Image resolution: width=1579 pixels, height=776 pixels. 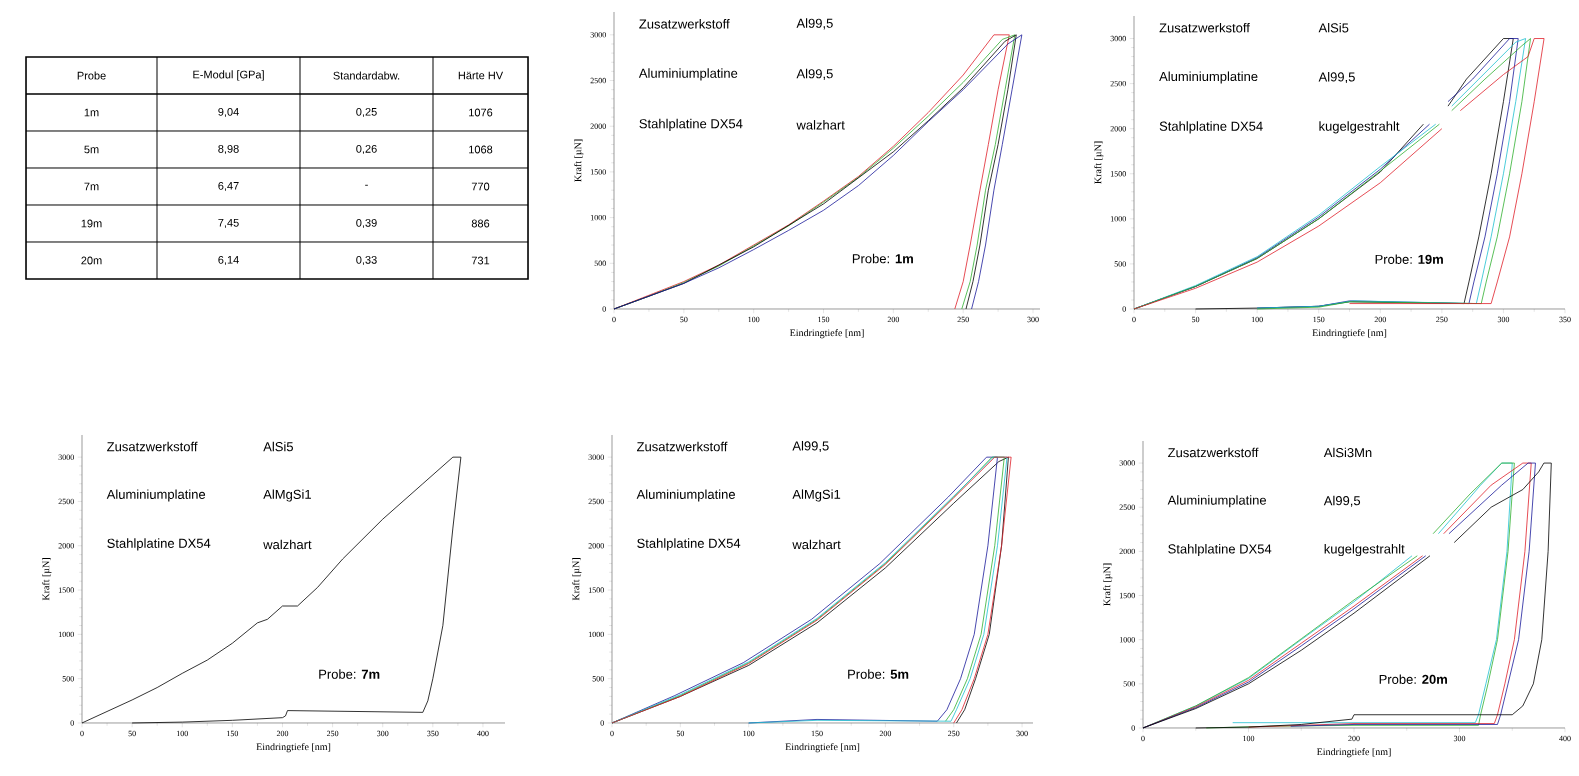 What do you see at coordinates (1213, 452) in the screenshot?
I see `annotation: Zusatzwerkstoff` at bounding box center [1213, 452].